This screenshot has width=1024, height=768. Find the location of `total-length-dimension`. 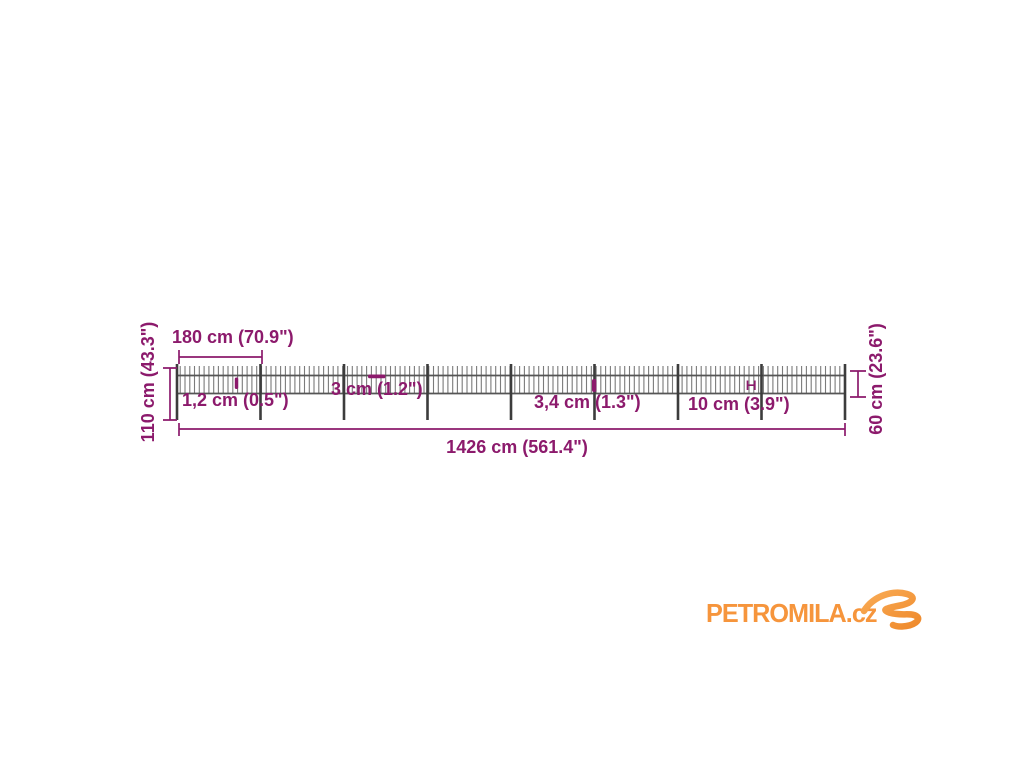

total-length-dimension is located at coordinates (512, 429).